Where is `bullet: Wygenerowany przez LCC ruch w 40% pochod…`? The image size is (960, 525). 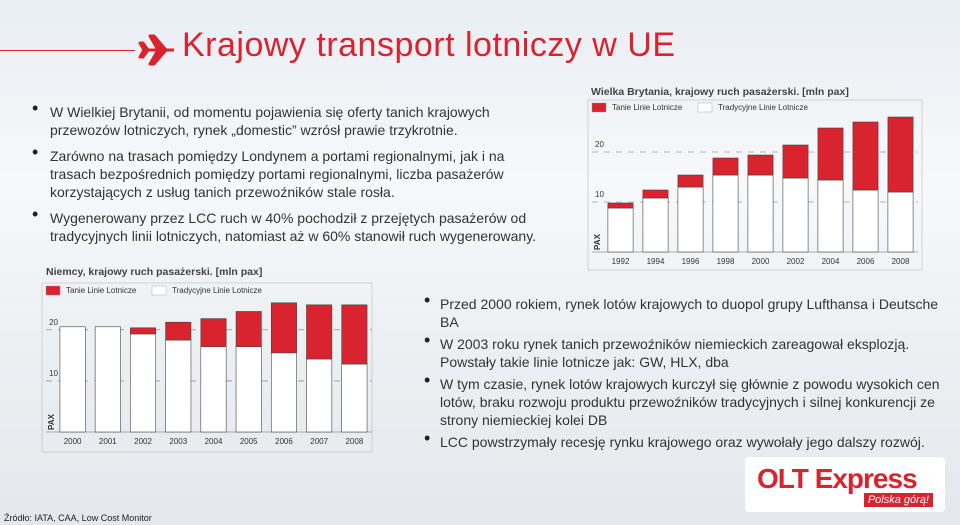
bullet: Wygenerowany przez LCC ruch w 40% pochod… is located at coordinates (292, 225).